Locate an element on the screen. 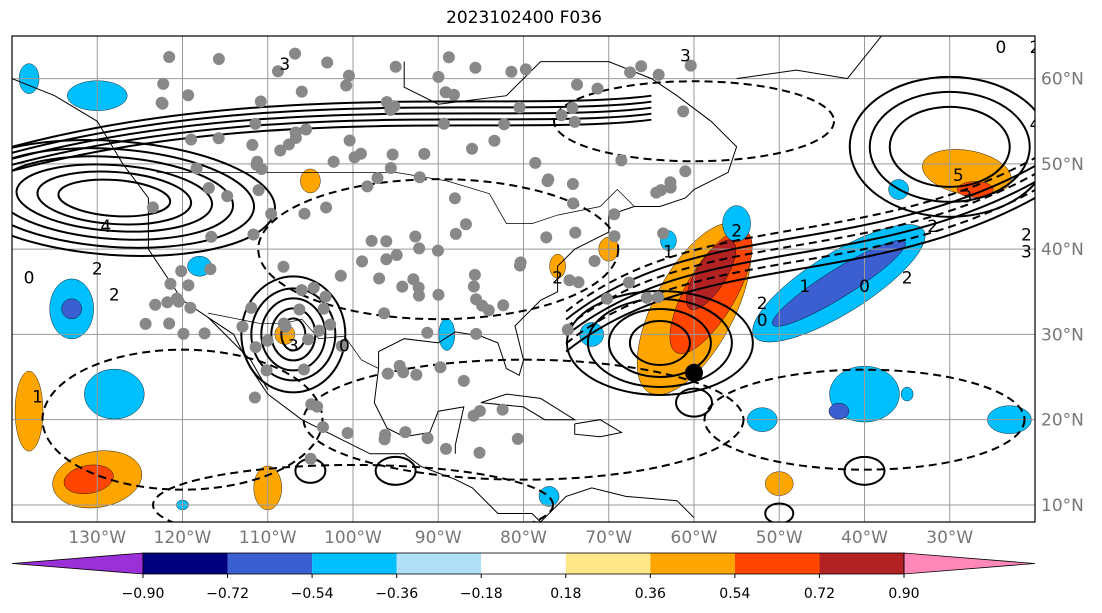  lon-tick-label: 80°W is located at coordinates (523, 538).